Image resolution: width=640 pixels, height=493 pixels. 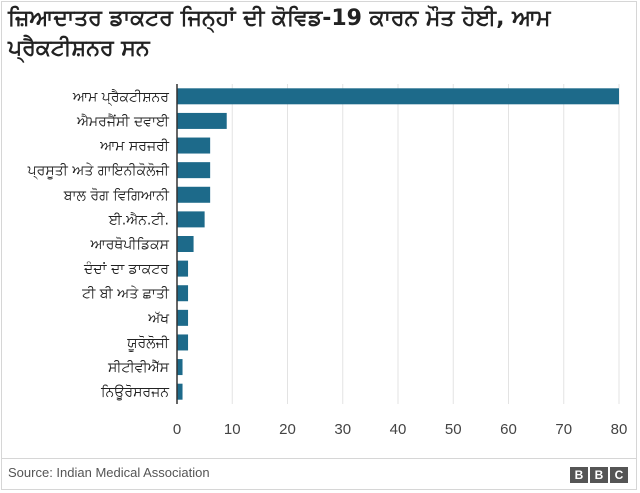 What do you see at coordinates (619, 475) in the screenshot?
I see `logo-block: C` at bounding box center [619, 475].